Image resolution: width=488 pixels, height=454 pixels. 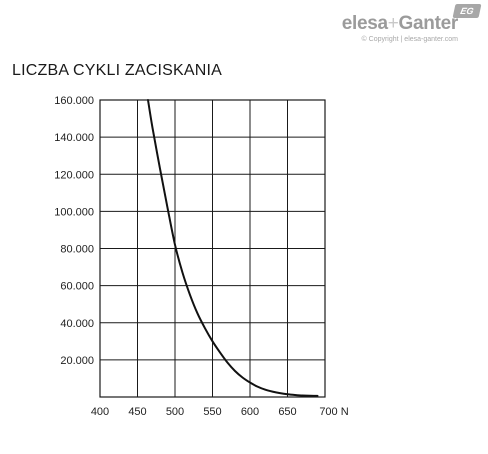 I want to click on brand-logo-text: elesa+Ganter, so click(x=400, y=23).